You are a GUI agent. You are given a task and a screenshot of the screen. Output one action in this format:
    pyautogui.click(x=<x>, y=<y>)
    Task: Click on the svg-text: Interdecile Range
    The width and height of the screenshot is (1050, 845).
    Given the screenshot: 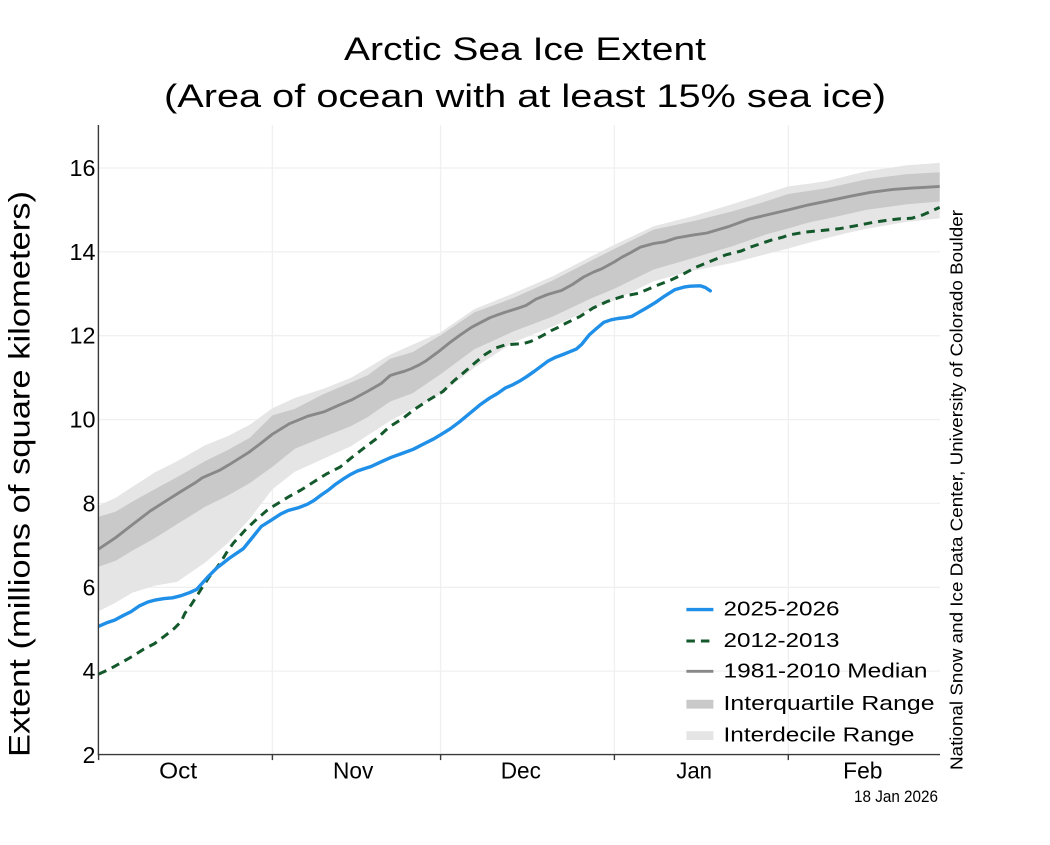 What is the action you would take?
    pyautogui.click(x=819, y=736)
    